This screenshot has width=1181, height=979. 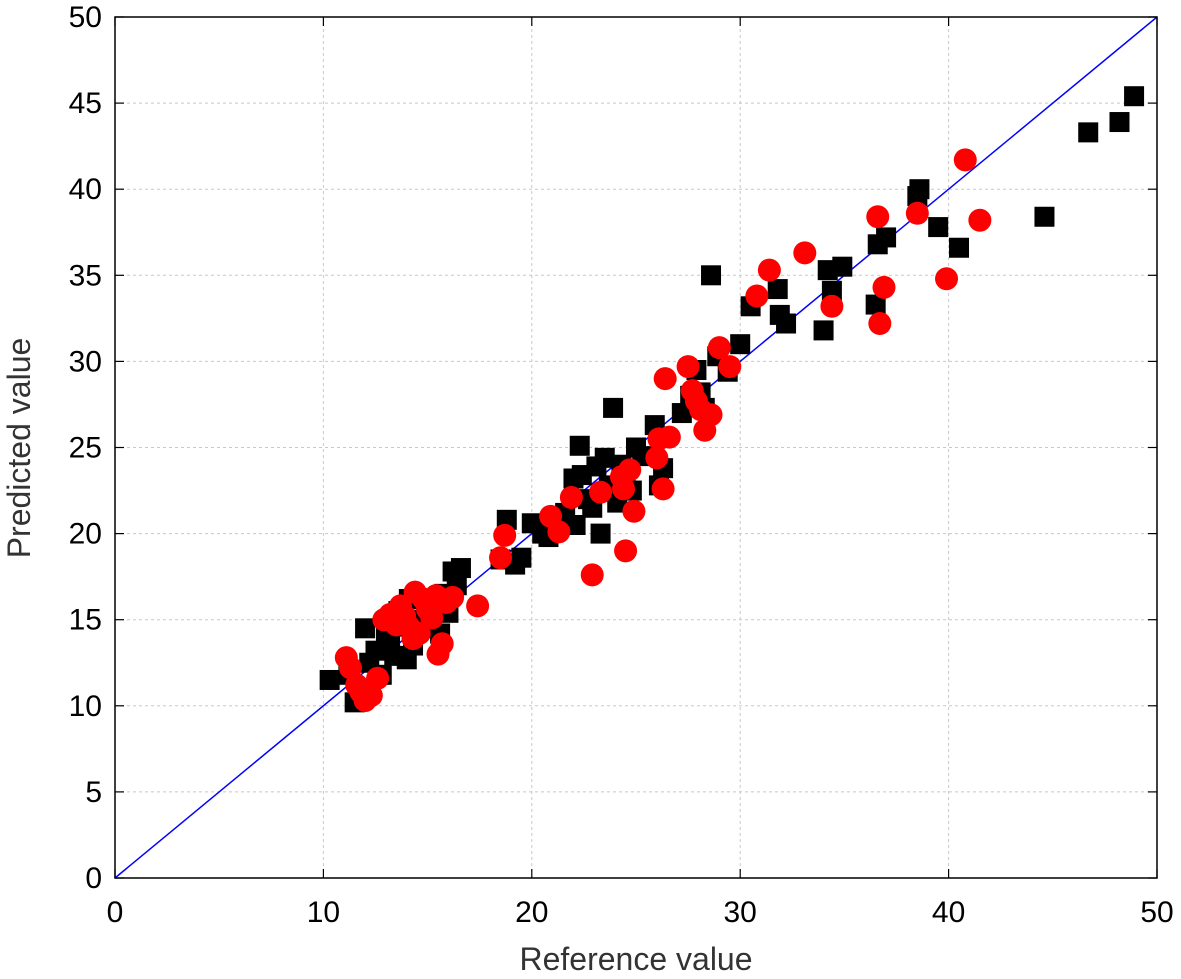 What do you see at coordinates (85, 17) in the screenshot?
I see `y-tick-label: 50` at bounding box center [85, 17].